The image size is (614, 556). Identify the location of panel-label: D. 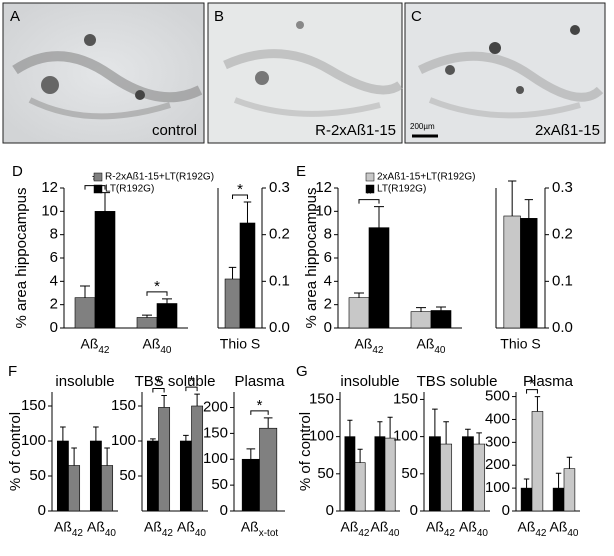
(17, 171).